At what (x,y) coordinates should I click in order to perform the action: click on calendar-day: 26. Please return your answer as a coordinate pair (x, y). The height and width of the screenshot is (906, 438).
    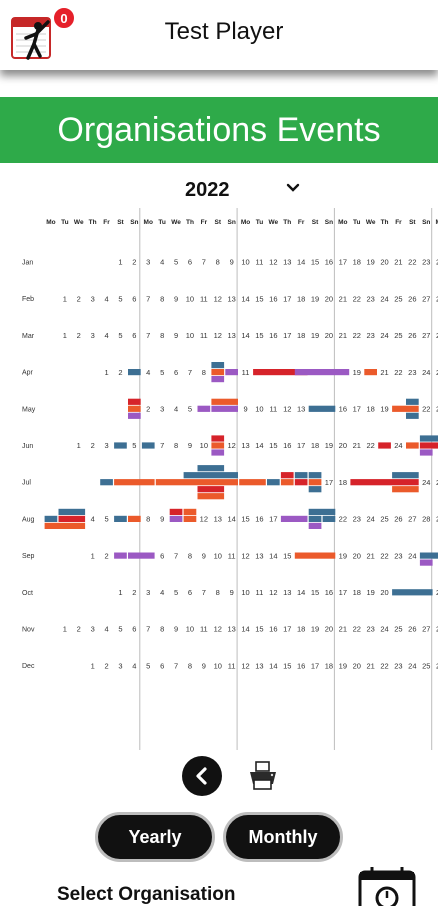
    Looking at the image, I should click on (412, 629).